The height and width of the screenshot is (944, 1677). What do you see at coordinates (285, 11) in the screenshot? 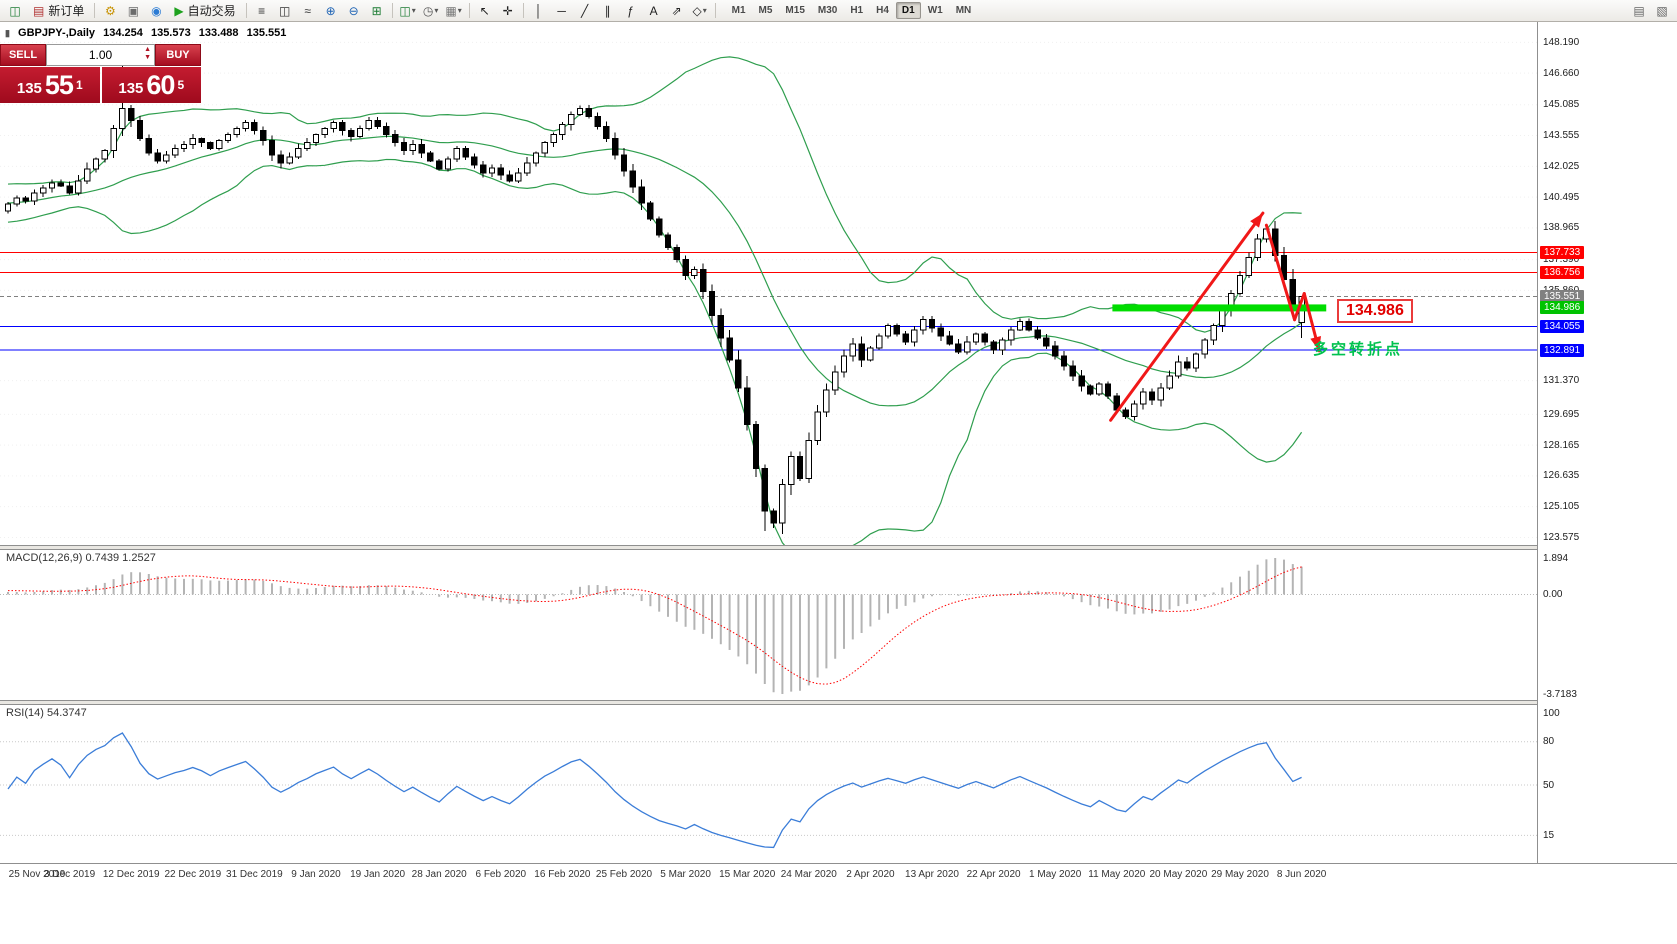
I see `candles-chart-icon: ◫` at bounding box center [285, 11].